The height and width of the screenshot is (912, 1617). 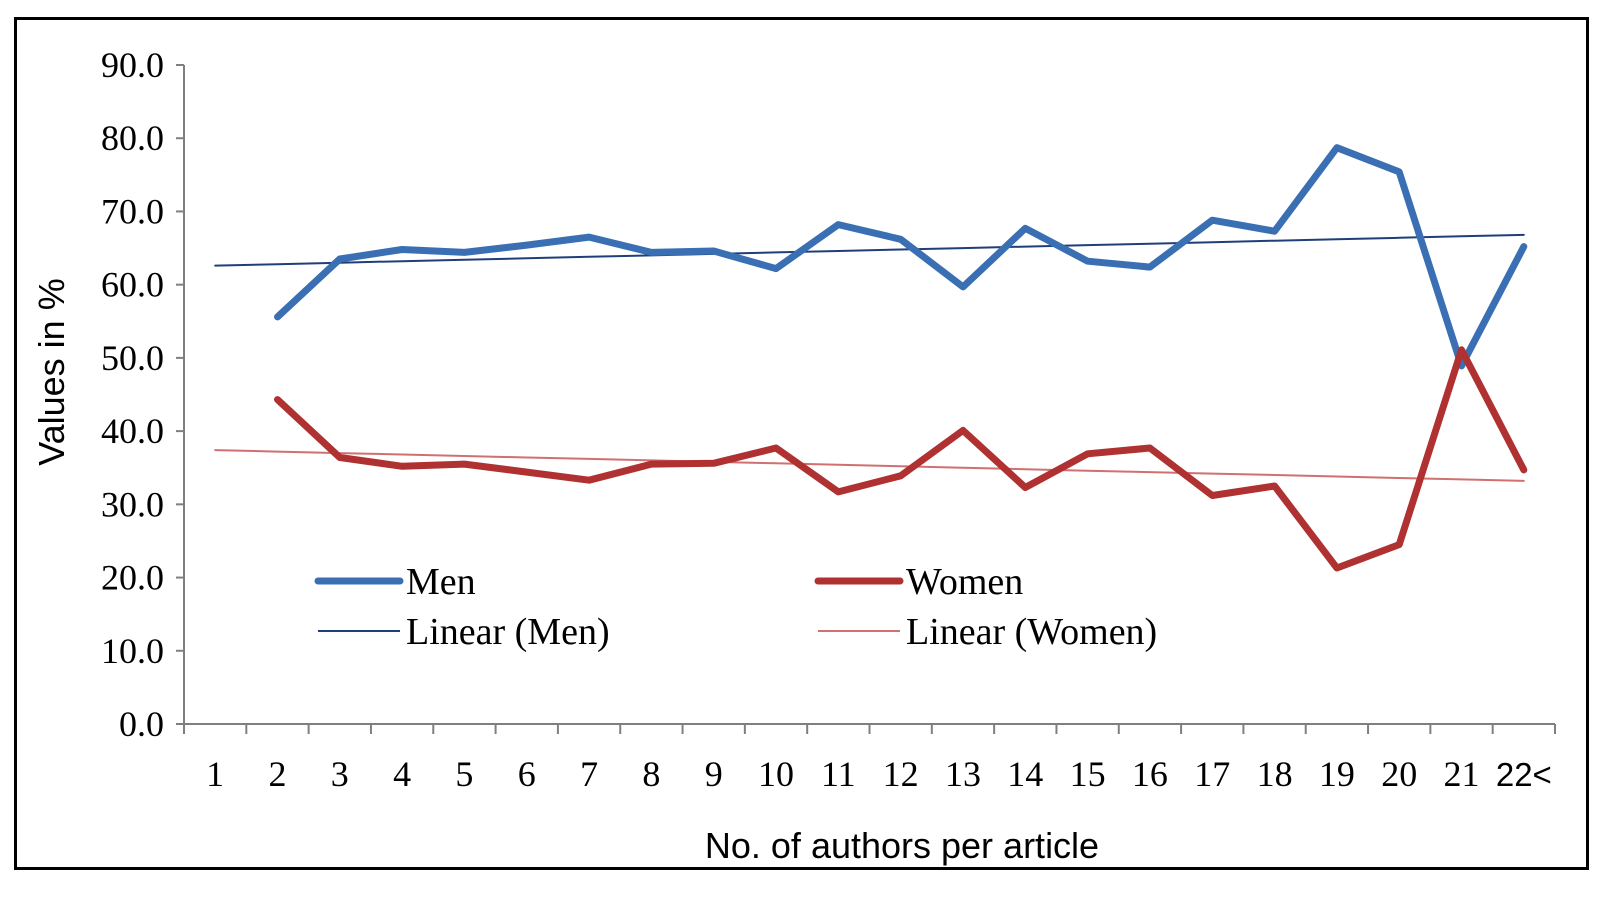 I want to click on x-tick-label: 14, so click(x=1025, y=774).